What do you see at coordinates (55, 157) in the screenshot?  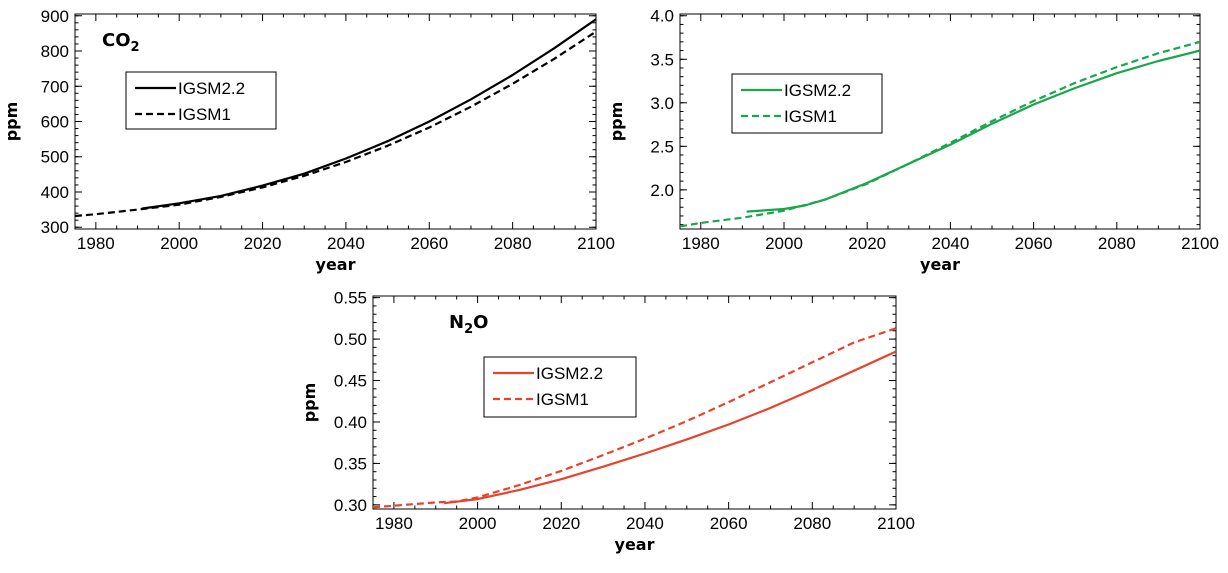 I see `y-tick-label: 500` at bounding box center [55, 157].